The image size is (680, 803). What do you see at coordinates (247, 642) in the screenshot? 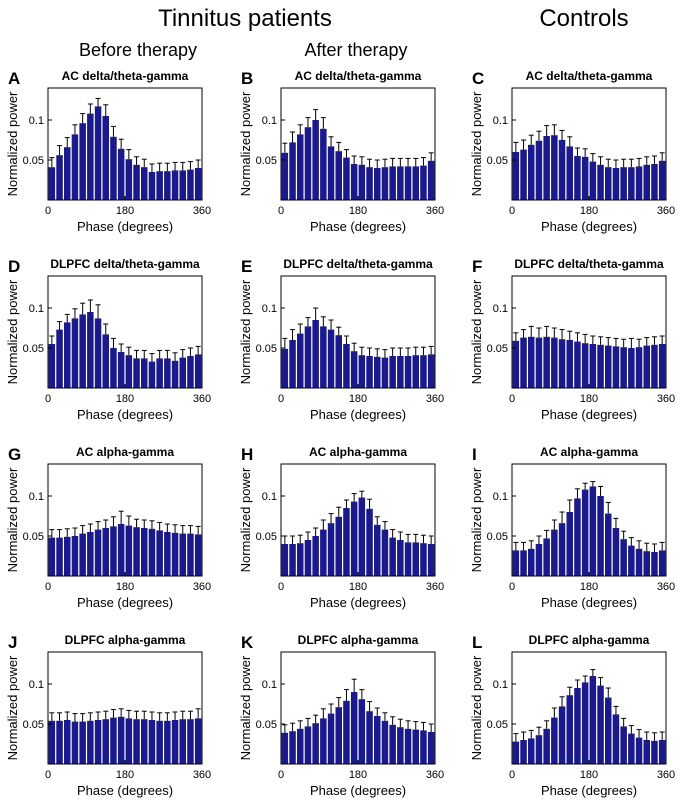
I see `panel-label-k: K` at bounding box center [247, 642].